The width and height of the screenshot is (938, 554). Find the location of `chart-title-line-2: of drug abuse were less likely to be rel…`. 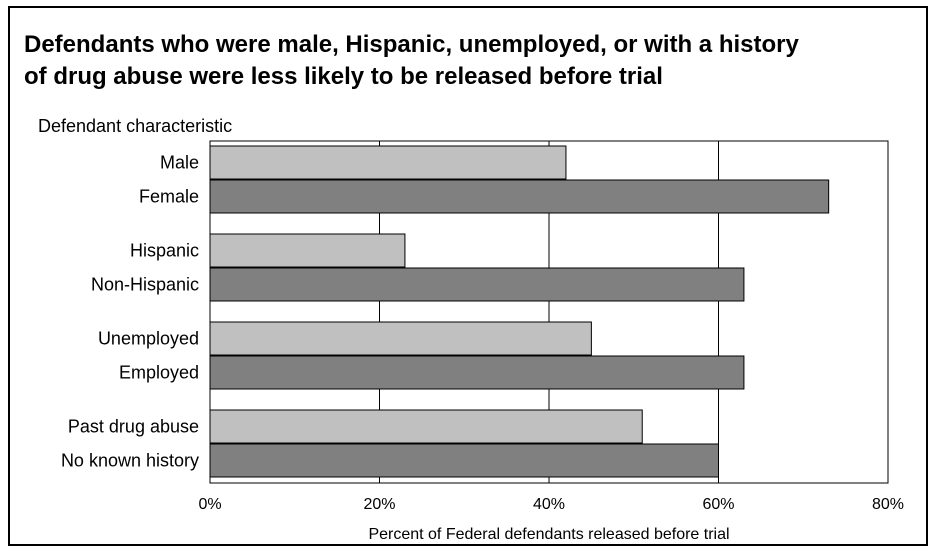

chart-title-line-2: of drug abuse were less likely to be rel… is located at coordinates (343, 76).